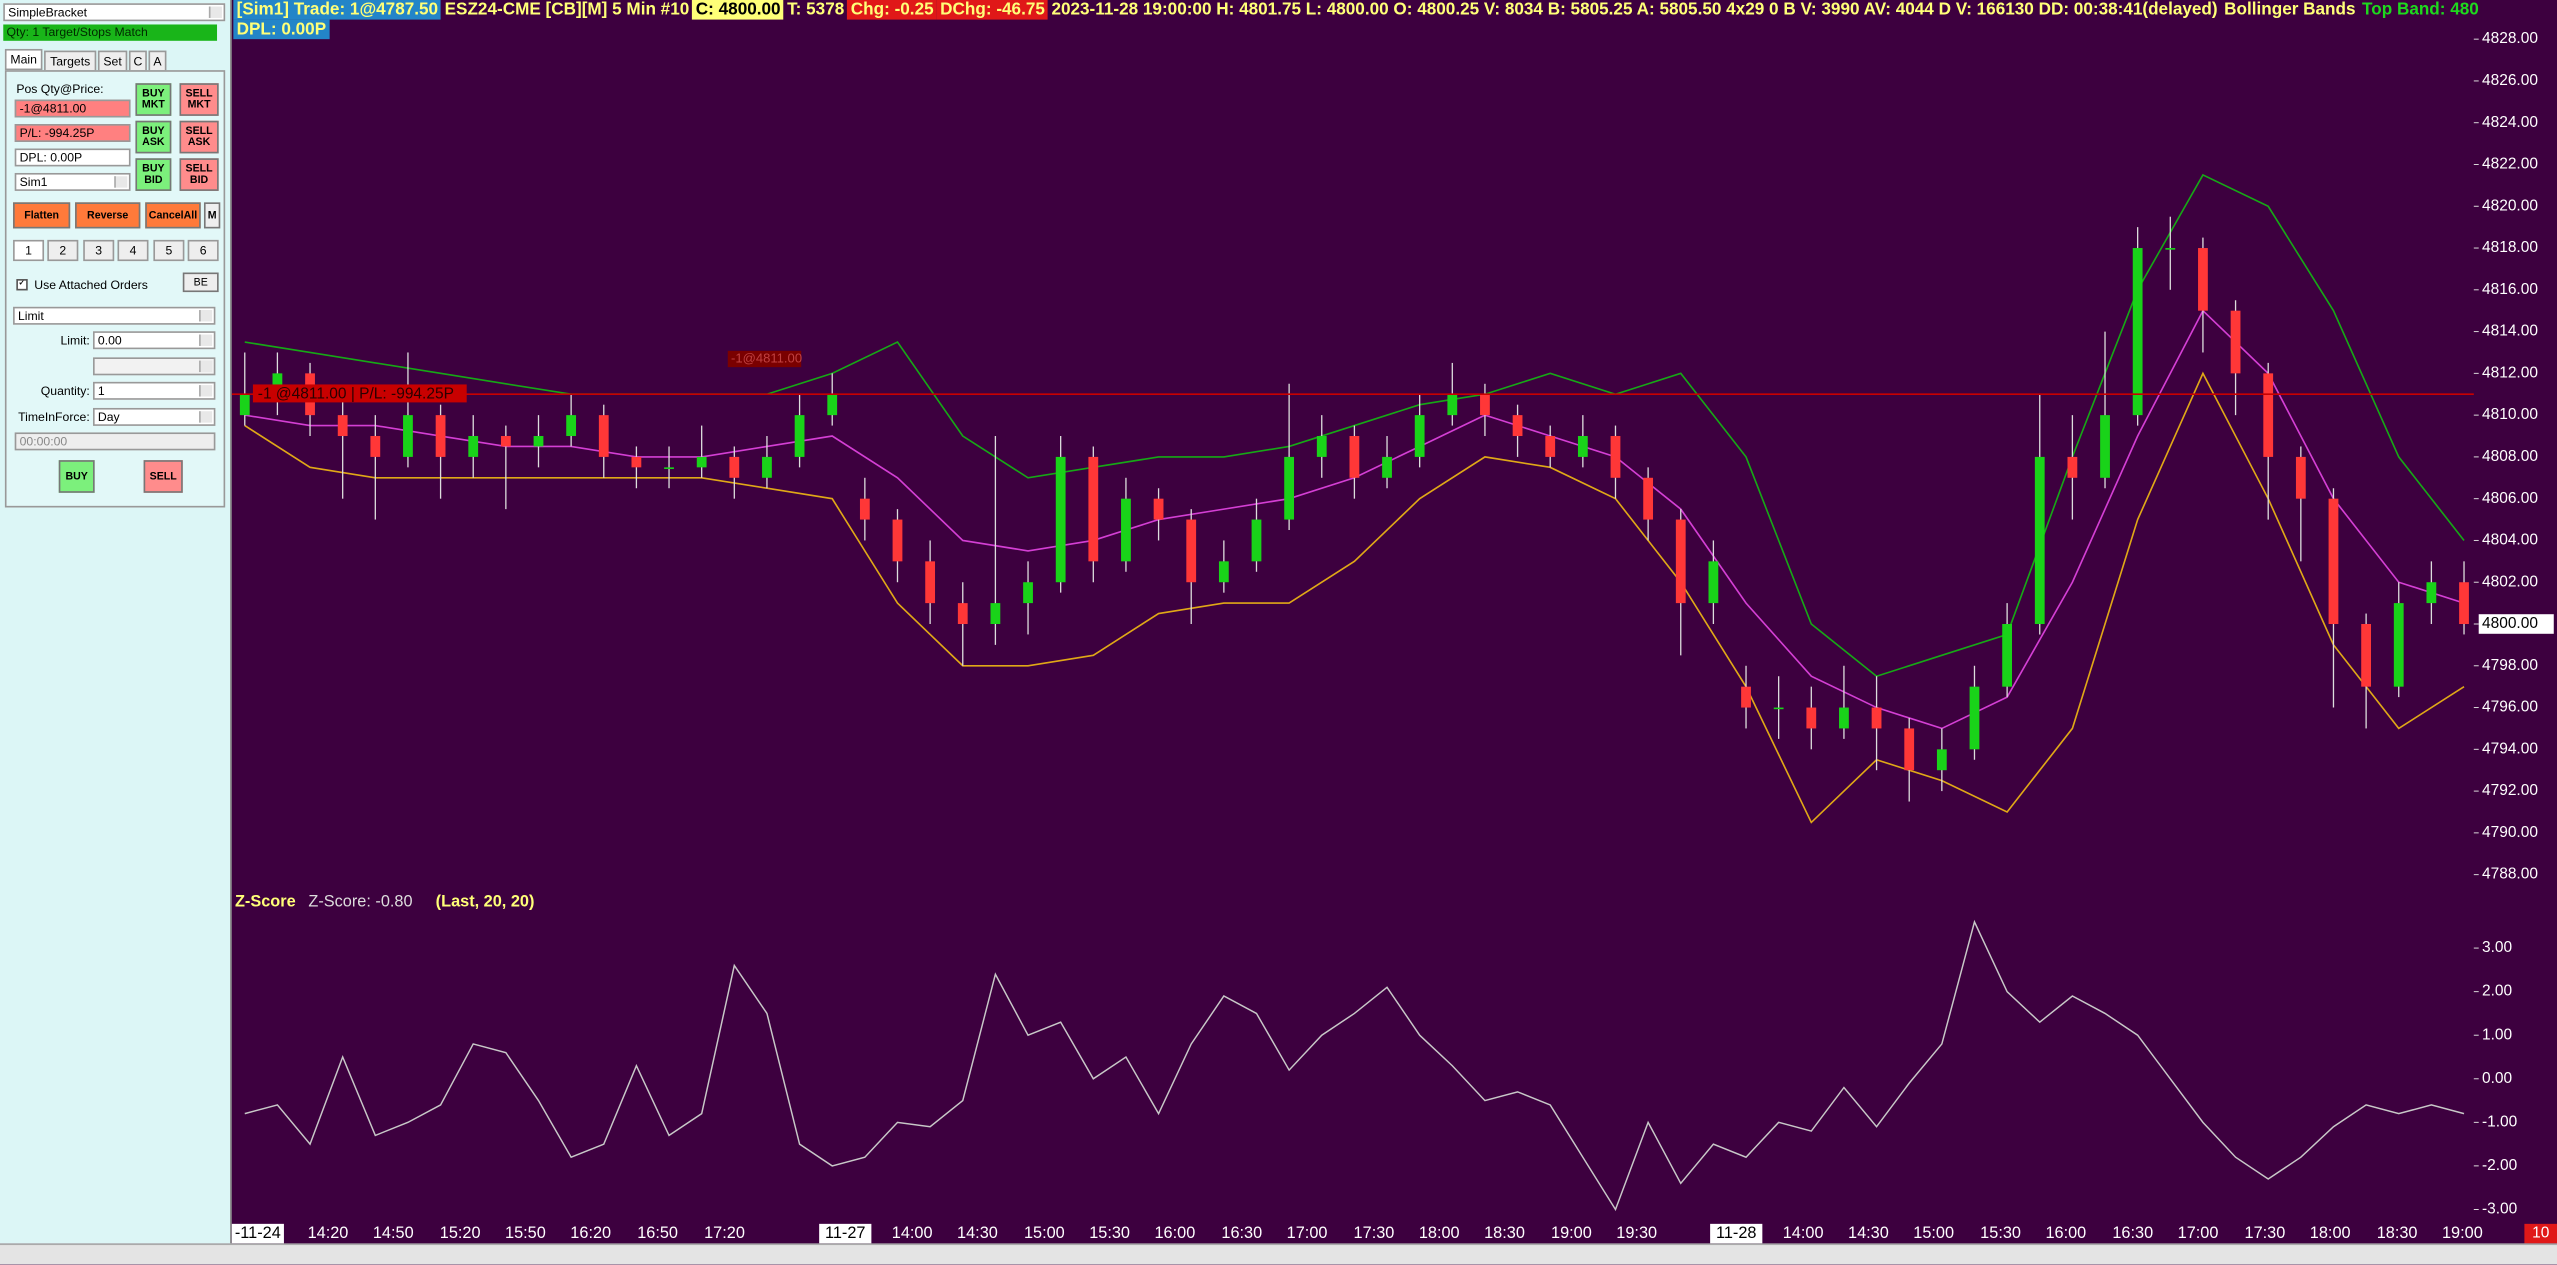  I want to click on account-select: Sim1, so click(72, 181).